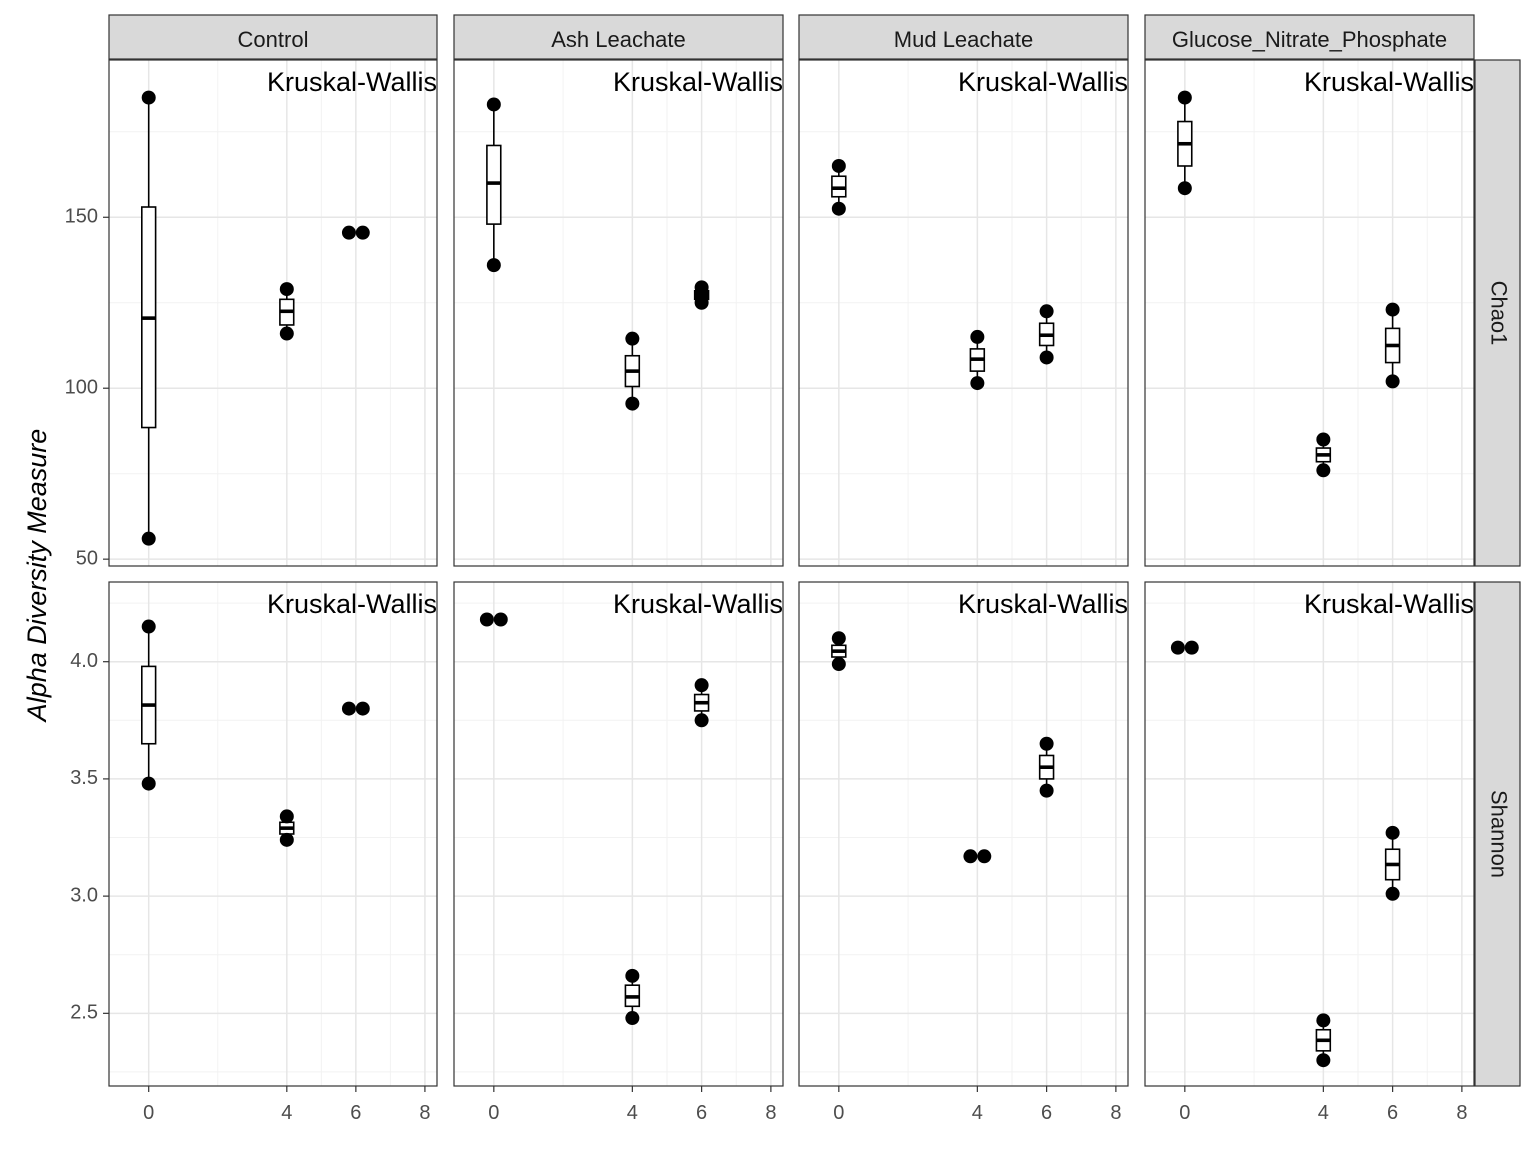 This screenshot has width=1536, height=1152. I want to click on panel-chao1-mud-leachate: Kruskal-Wallis, so click(963, 313).